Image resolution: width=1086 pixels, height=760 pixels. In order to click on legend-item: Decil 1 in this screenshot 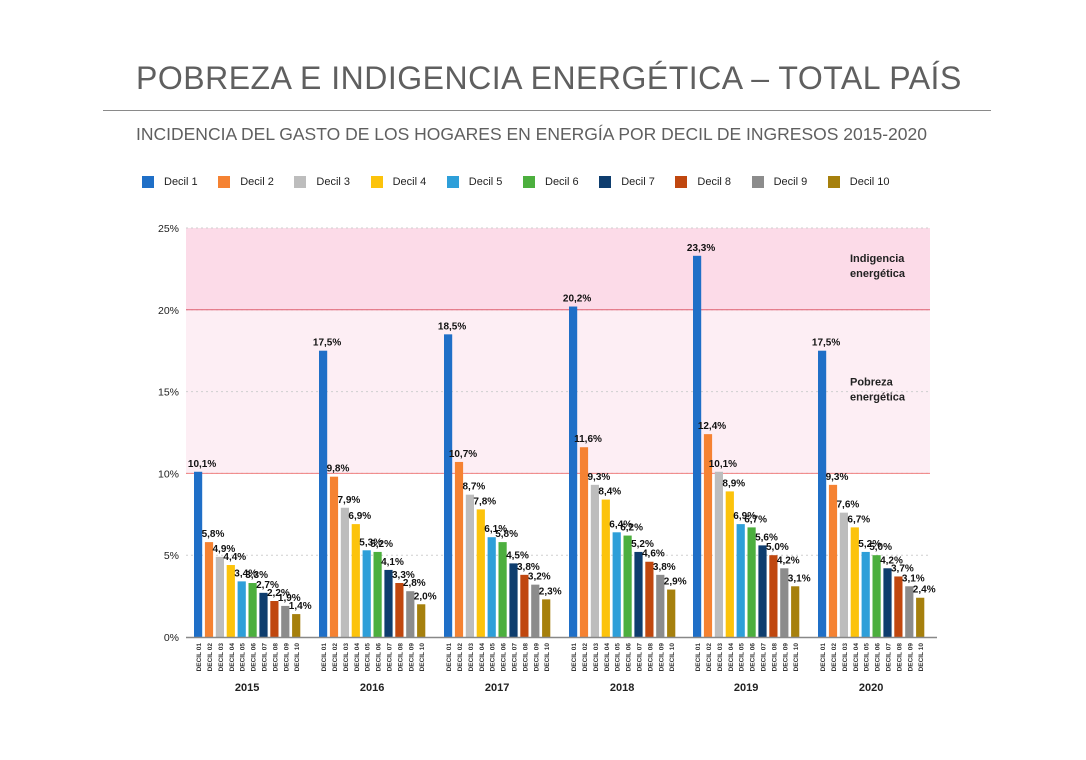, I will do `click(170, 182)`.